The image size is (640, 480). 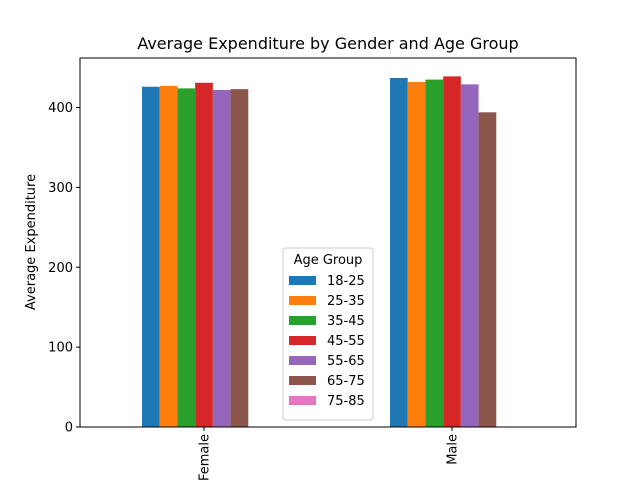 What do you see at coordinates (346, 401) in the screenshot?
I see `legend-label: 75-85` at bounding box center [346, 401].